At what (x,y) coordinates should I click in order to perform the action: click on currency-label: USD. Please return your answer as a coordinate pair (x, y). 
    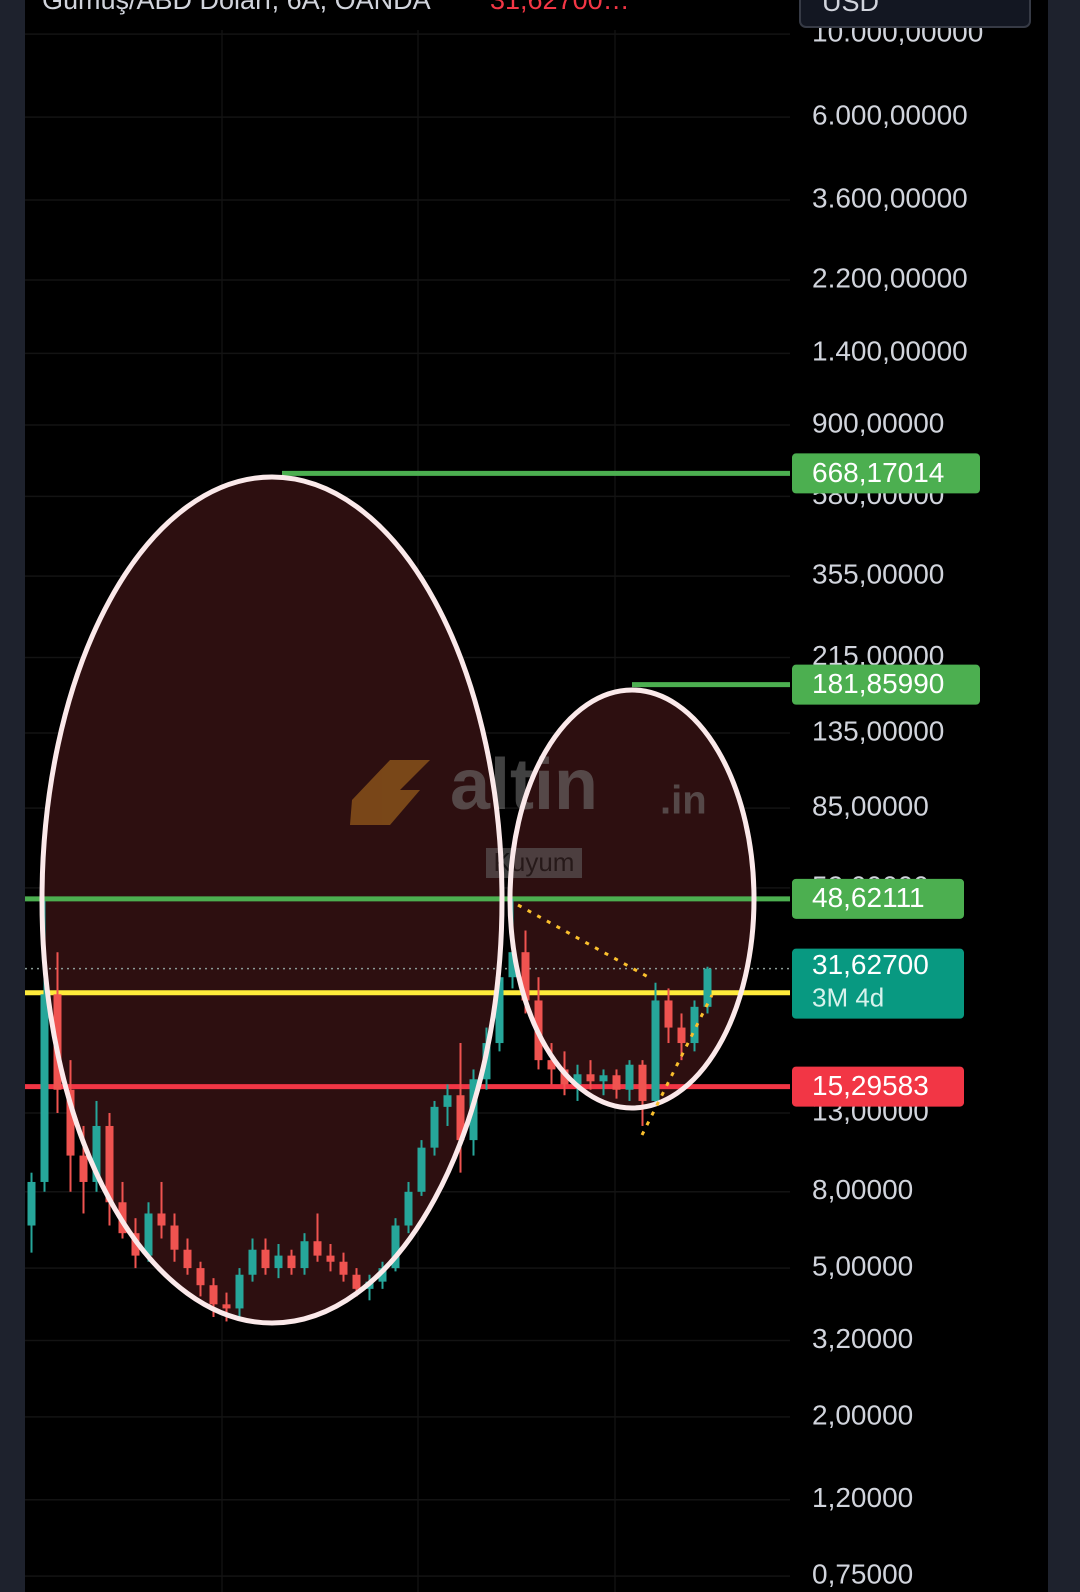
    Looking at the image, I should click on (850, 8).